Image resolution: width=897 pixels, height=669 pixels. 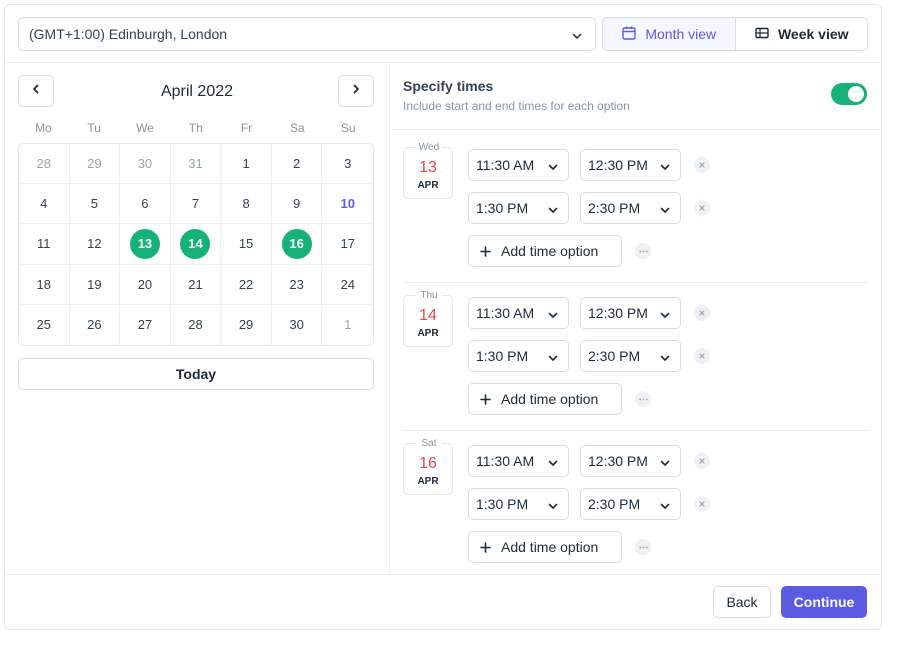 What do you see at coordinates (197, 91) in the screenshot?
I see `month-title: April 2022` at bounding box center [197, 91].